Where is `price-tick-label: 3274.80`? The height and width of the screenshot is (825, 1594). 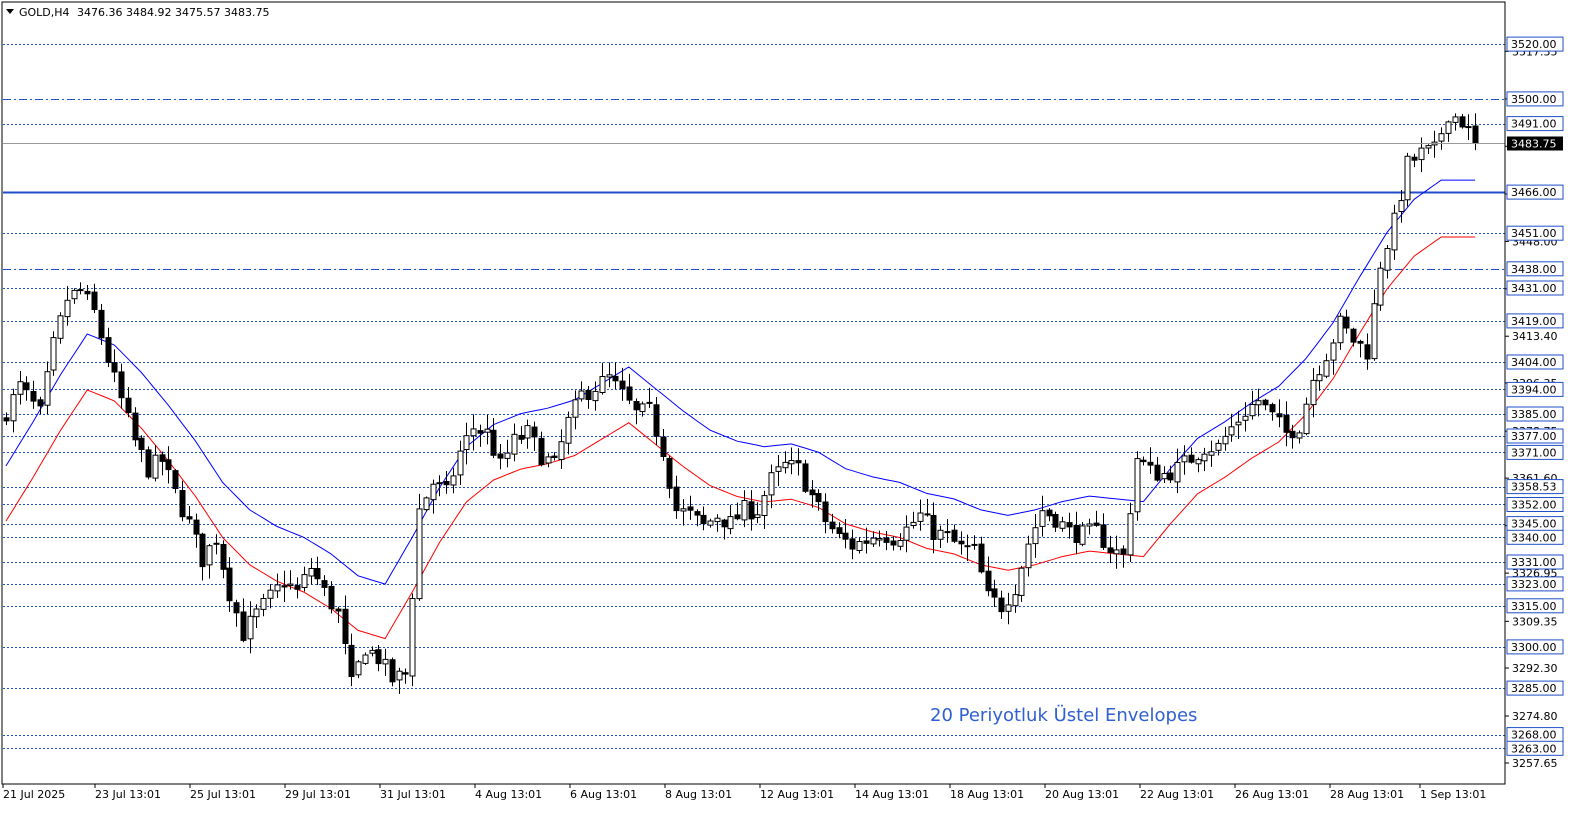 price-tick-label: 3274.80 is located at coordinates (1535, 716).